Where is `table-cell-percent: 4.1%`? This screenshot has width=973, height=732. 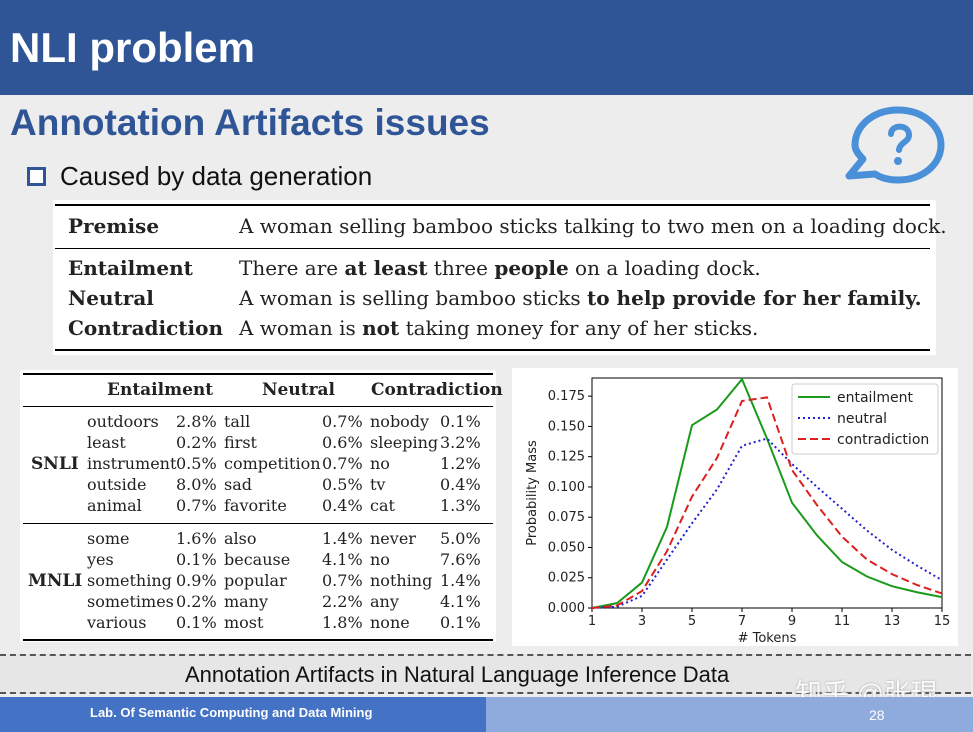
table-cell-percent: 4.1% is located at coordinates (460, 601).